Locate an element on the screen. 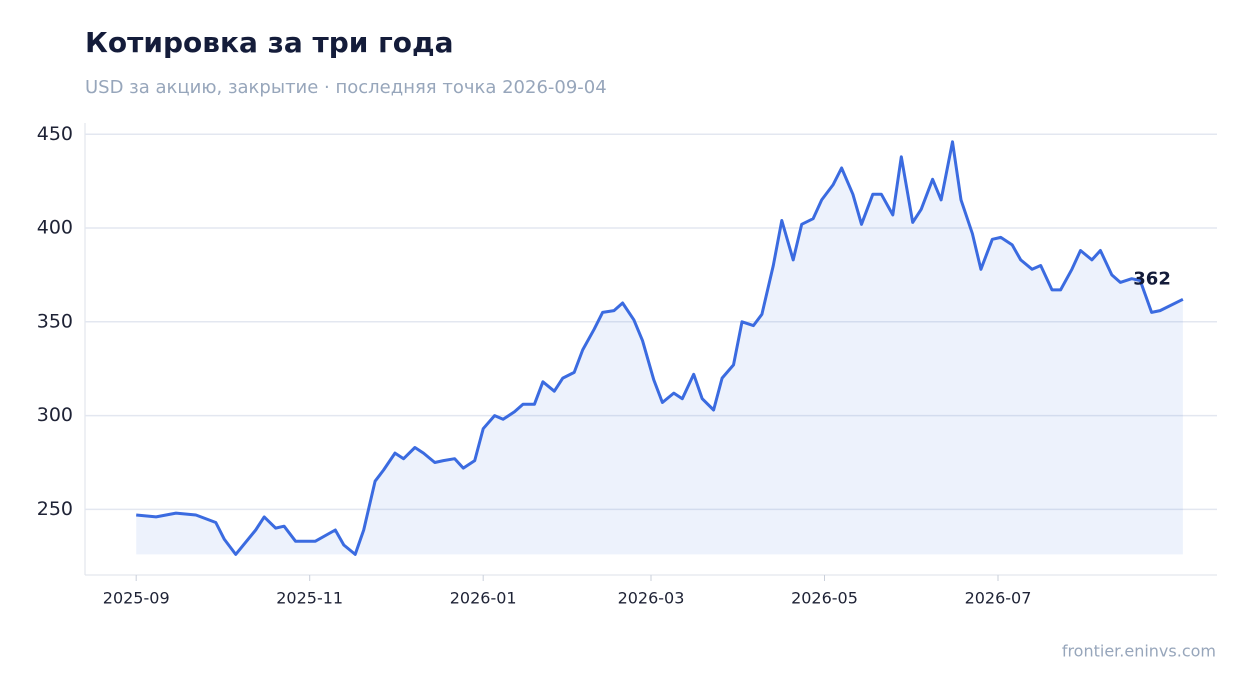 The height and width of the screenshot is (693, 1247). x-tick-label: 2026-07 is located at coordinates (998, 598).